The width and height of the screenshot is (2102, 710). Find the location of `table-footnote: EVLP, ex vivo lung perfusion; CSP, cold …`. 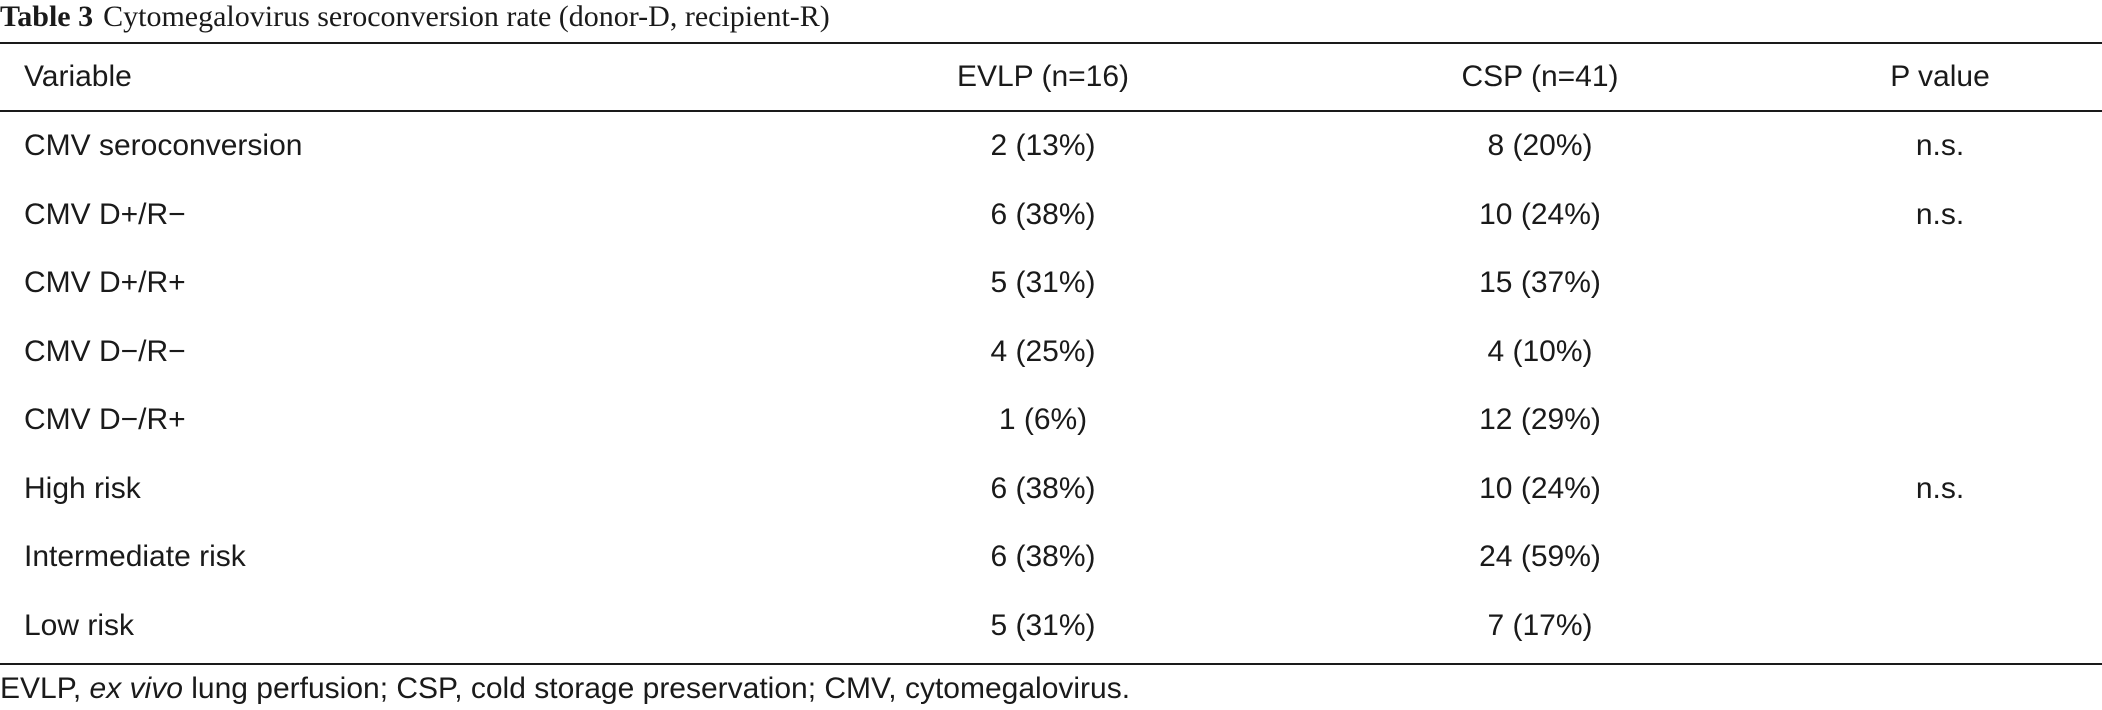

table-footnote: EVLP, ex vivo lung perfusion; CSP, cold … is located at coordinates (565, 689).